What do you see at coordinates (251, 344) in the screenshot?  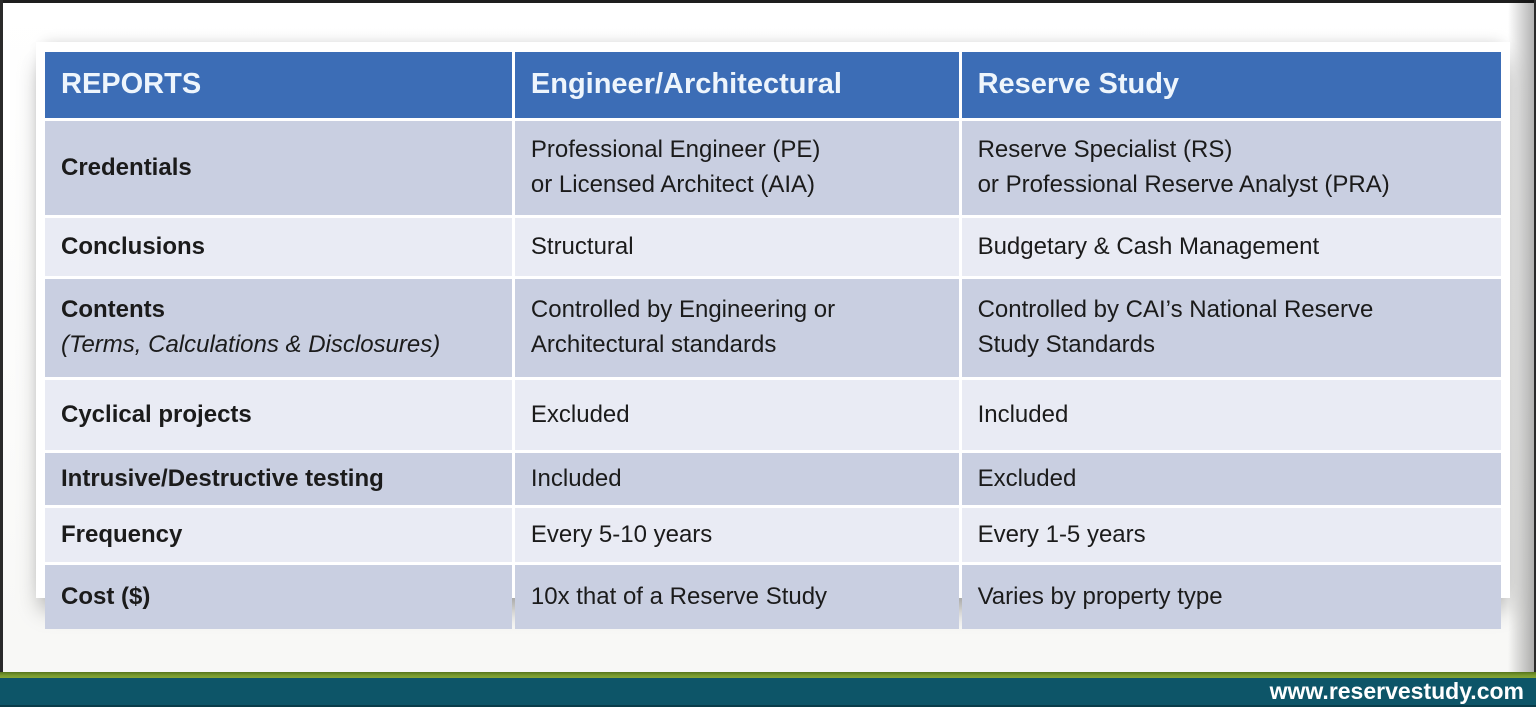 I see `row-label-note: (Terms, Calculations & Disclosures)` at bounding box center [251, 344].